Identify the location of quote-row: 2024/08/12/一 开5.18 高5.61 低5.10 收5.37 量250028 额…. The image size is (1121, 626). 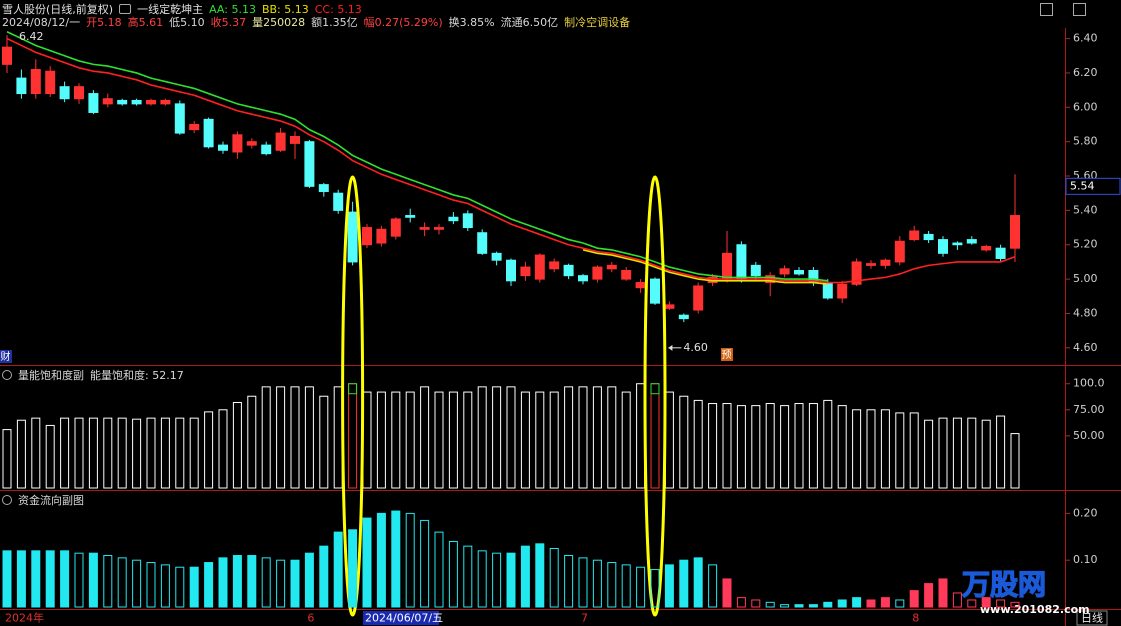
(316, 22).